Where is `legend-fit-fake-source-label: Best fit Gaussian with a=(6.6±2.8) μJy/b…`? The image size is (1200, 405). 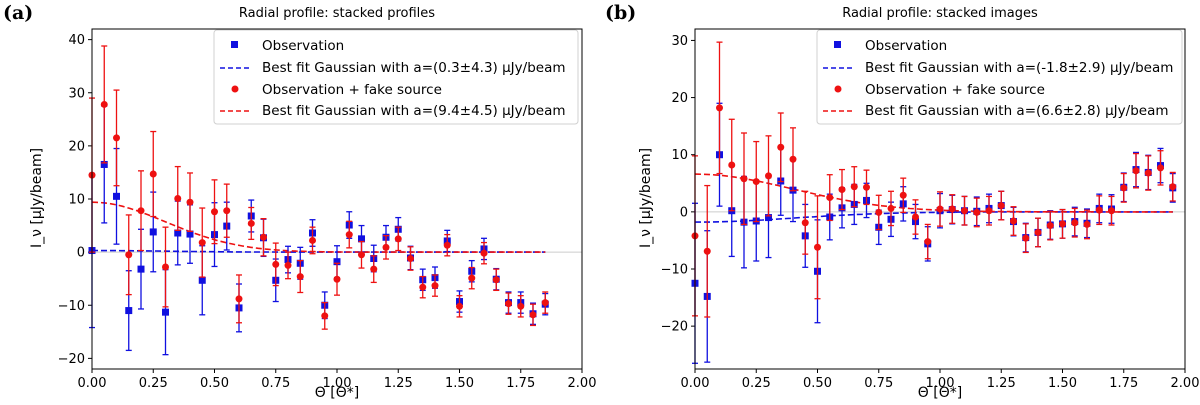 legend-fit-fake-source-label: Best fit Gaussian with a=(6.6±2.8) μJy/b… is located at coordinates (1017, 111).